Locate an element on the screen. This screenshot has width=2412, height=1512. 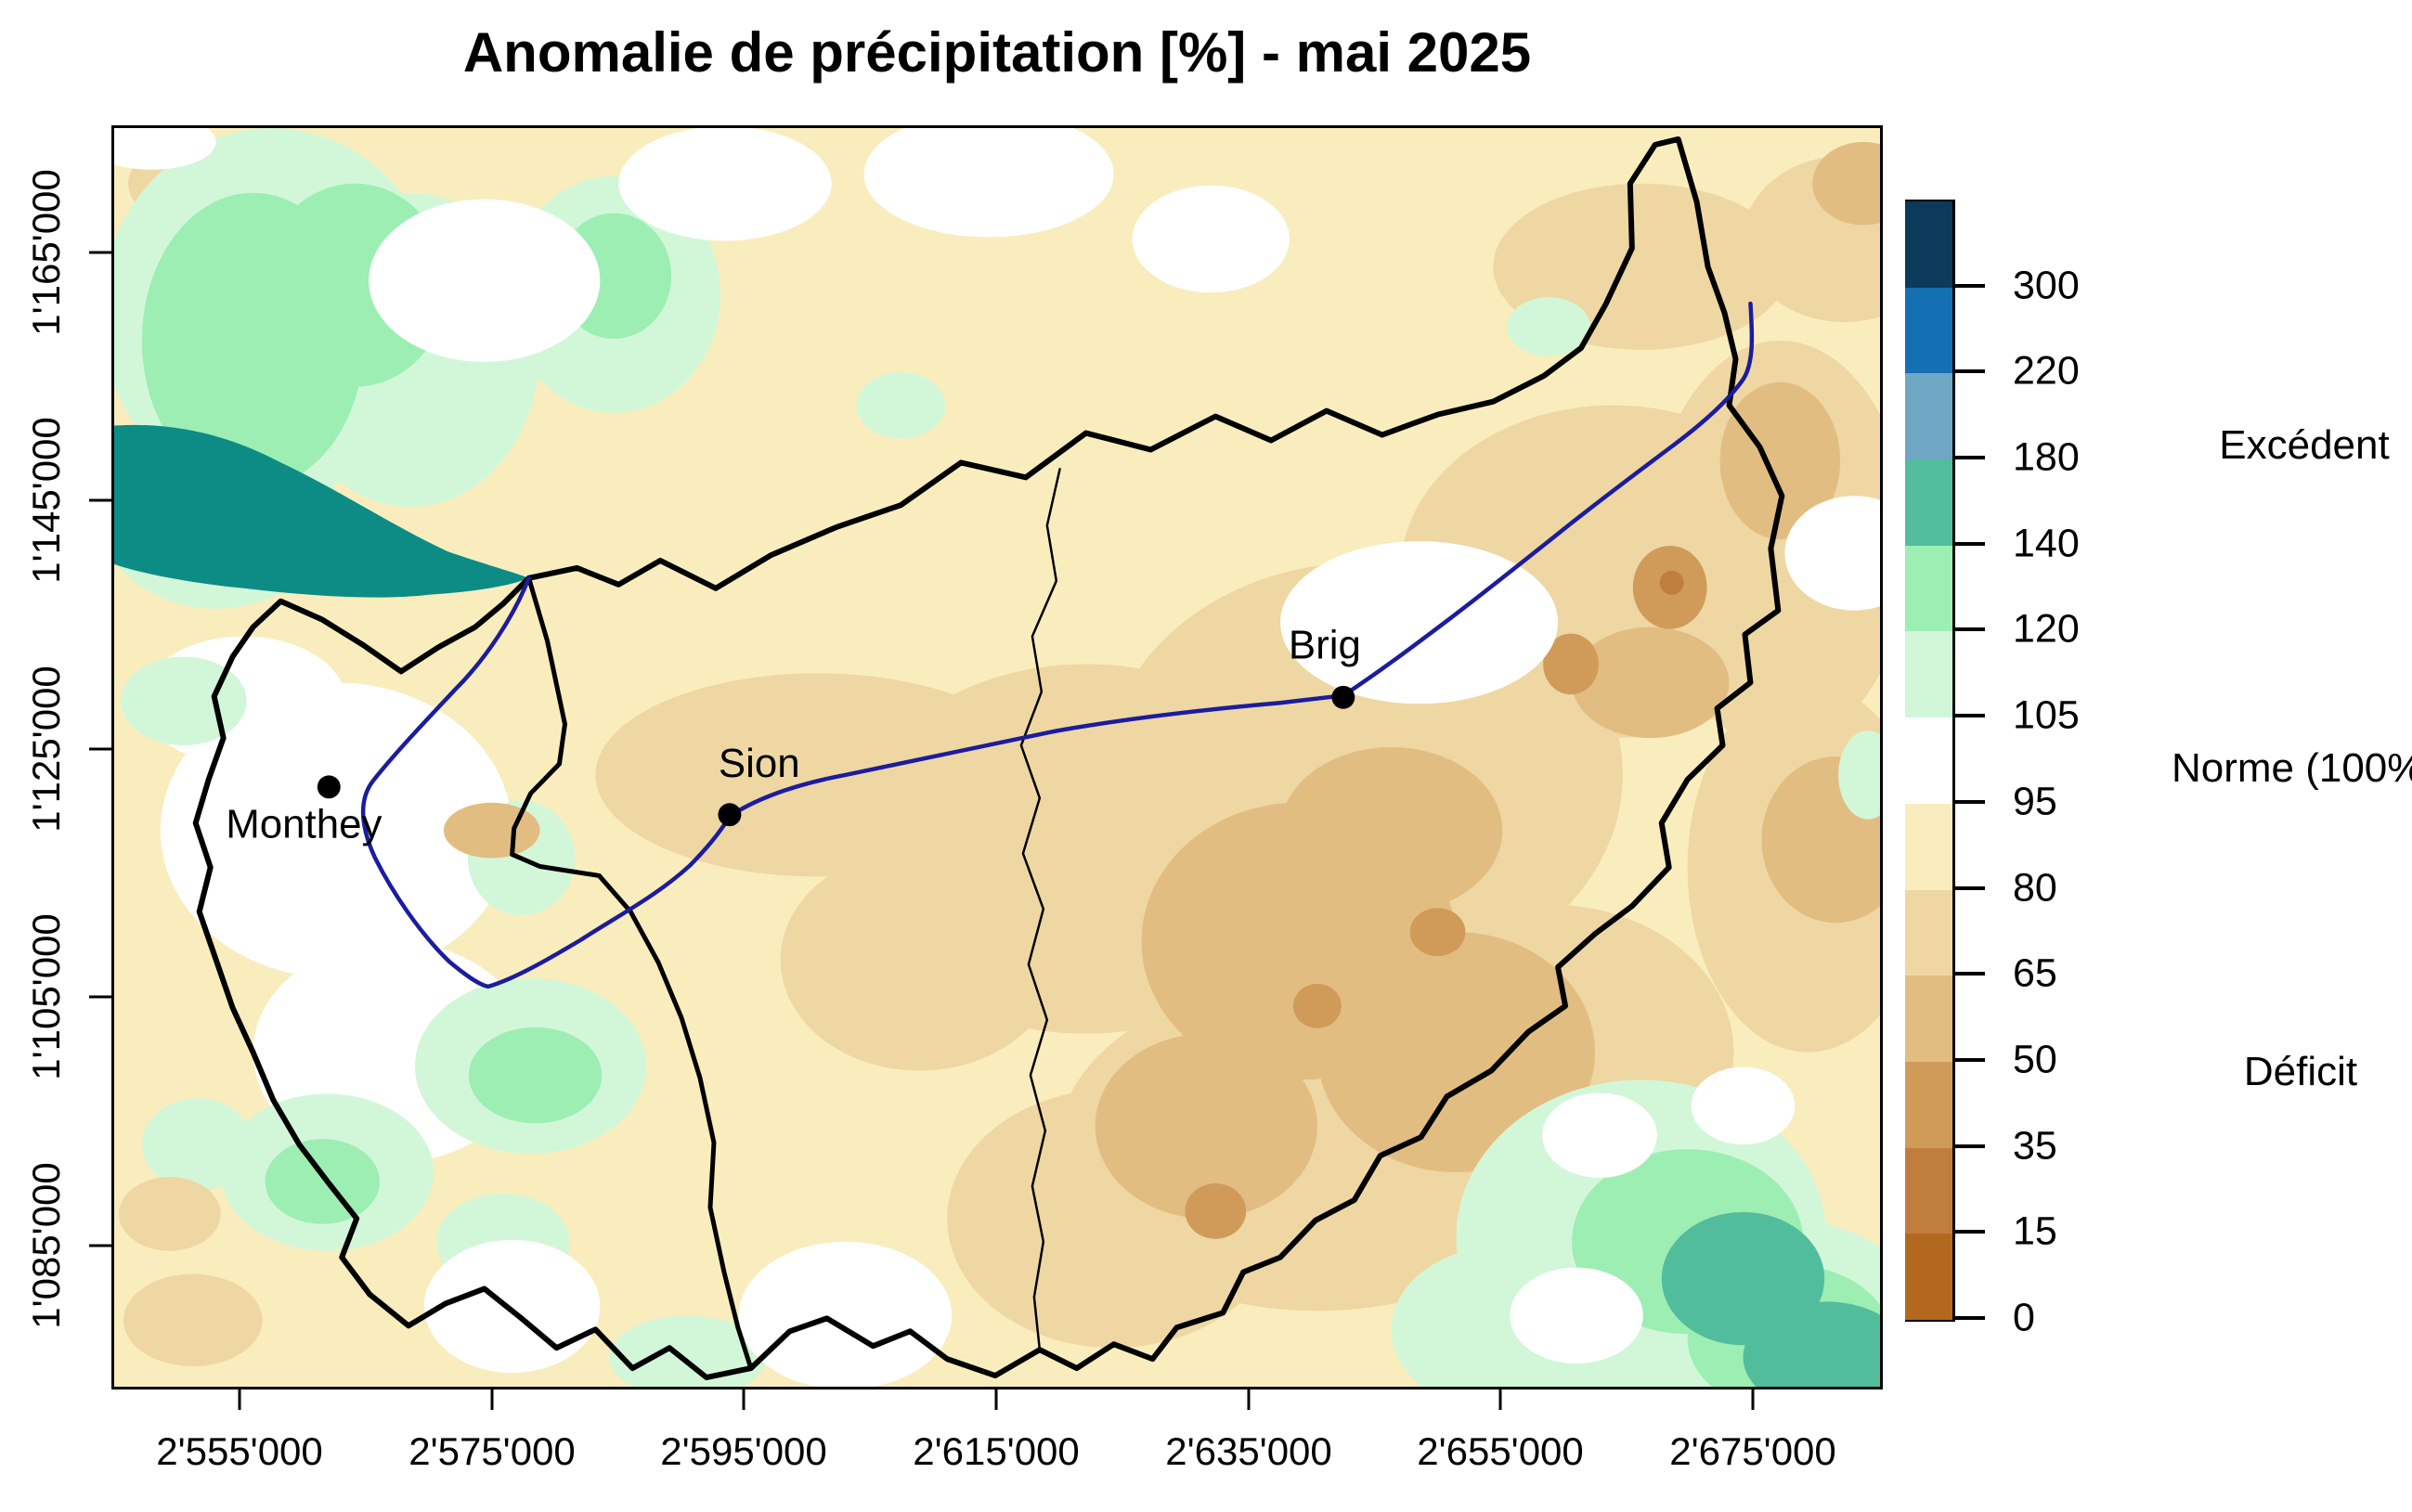
colorbar-tick-label: 220 is located at coordinates (2047, 371).